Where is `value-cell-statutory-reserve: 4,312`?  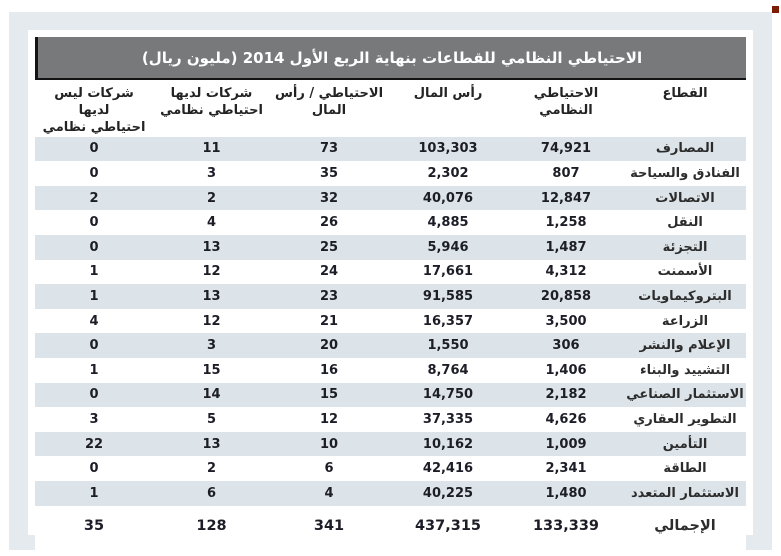
value-cell-statutory-reserve: 4,312 is located at coordinates (566, 272).